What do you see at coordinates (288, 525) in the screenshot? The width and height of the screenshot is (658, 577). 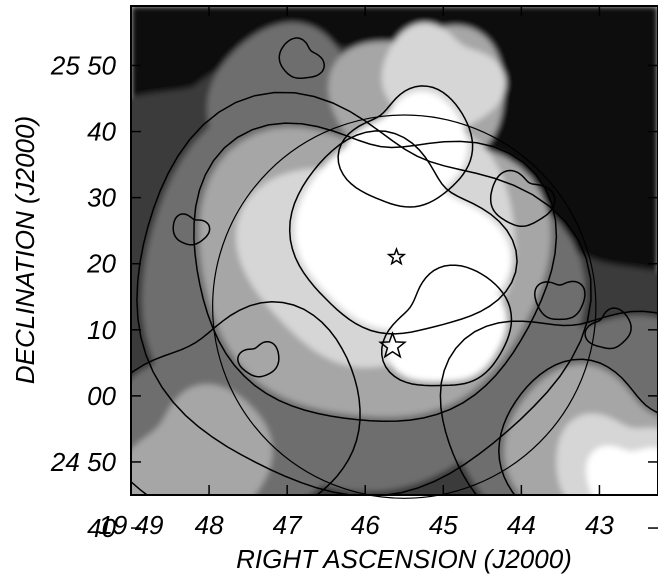 I see `x-tick-label: 47` at bounding box center [288, 525].